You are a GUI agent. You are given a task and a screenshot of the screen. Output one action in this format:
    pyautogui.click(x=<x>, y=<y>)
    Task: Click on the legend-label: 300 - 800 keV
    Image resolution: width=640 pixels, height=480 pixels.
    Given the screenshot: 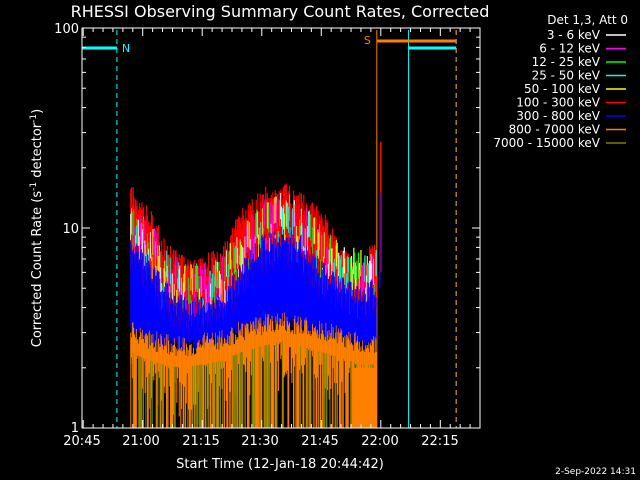 What is the action you would take?
    pyautogui.click(x=558, y=116)
    